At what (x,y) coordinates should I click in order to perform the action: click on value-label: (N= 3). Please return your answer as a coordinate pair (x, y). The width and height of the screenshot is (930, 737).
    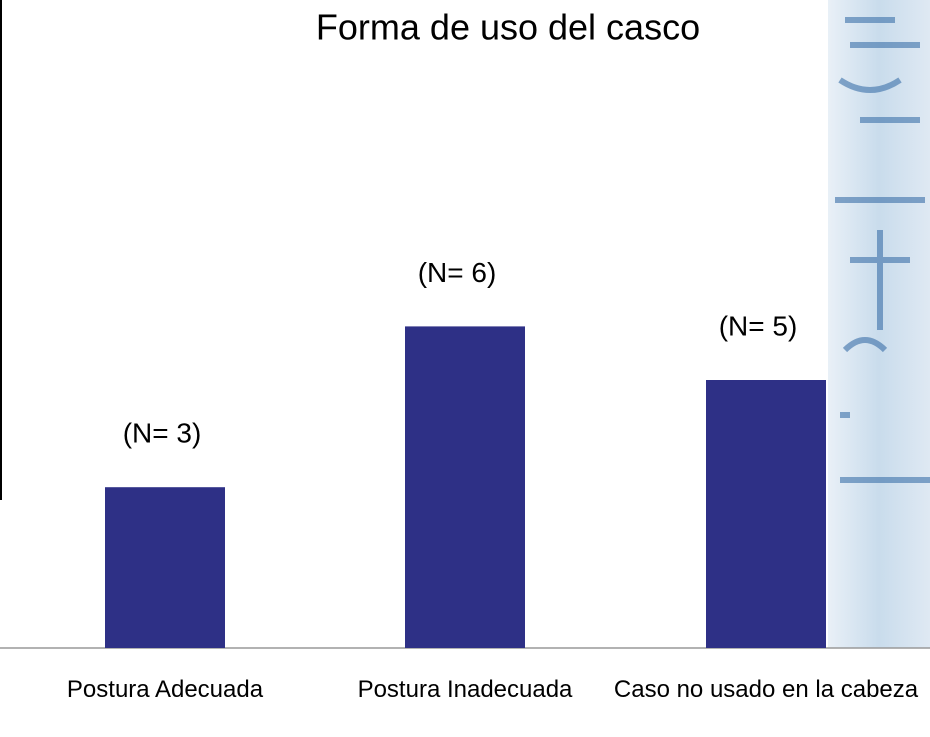
    Looking at the image, I should click on (162, 433).